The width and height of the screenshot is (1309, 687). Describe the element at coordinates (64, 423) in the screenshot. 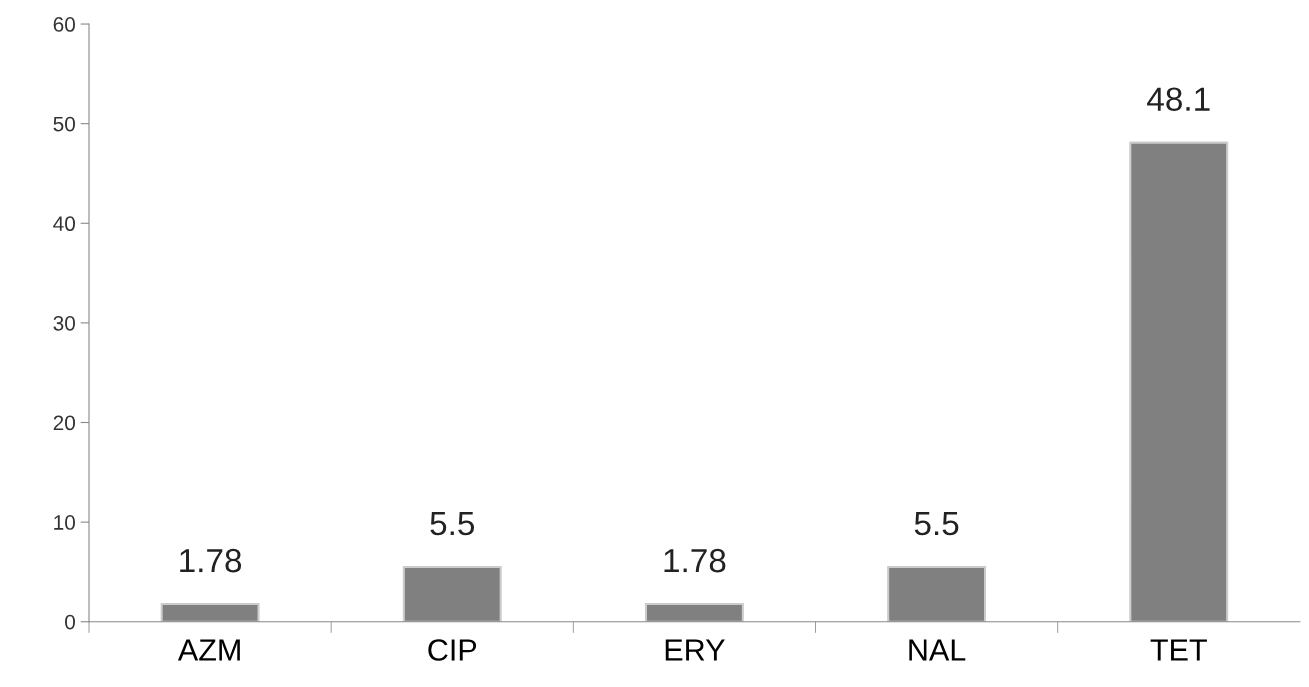

I see `y-tick-label: 20` at that location.